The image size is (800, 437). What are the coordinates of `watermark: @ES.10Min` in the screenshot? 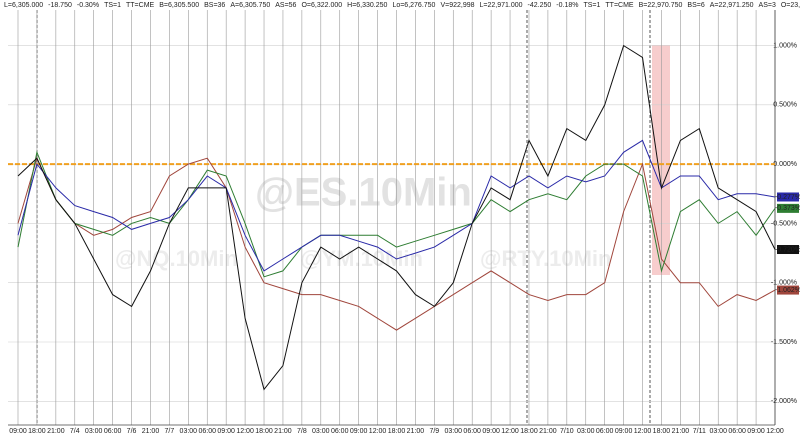 It's located at (363, 193).